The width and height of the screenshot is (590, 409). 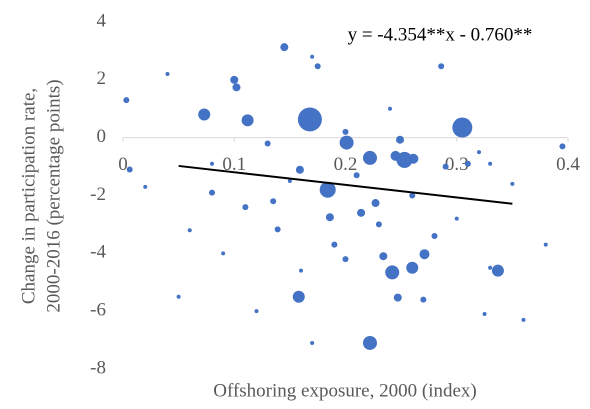 What do you see at coordinates (568, 164) in the screenshot?
I see `x-tick-label: 0.4` at bounding box center [568, 164].